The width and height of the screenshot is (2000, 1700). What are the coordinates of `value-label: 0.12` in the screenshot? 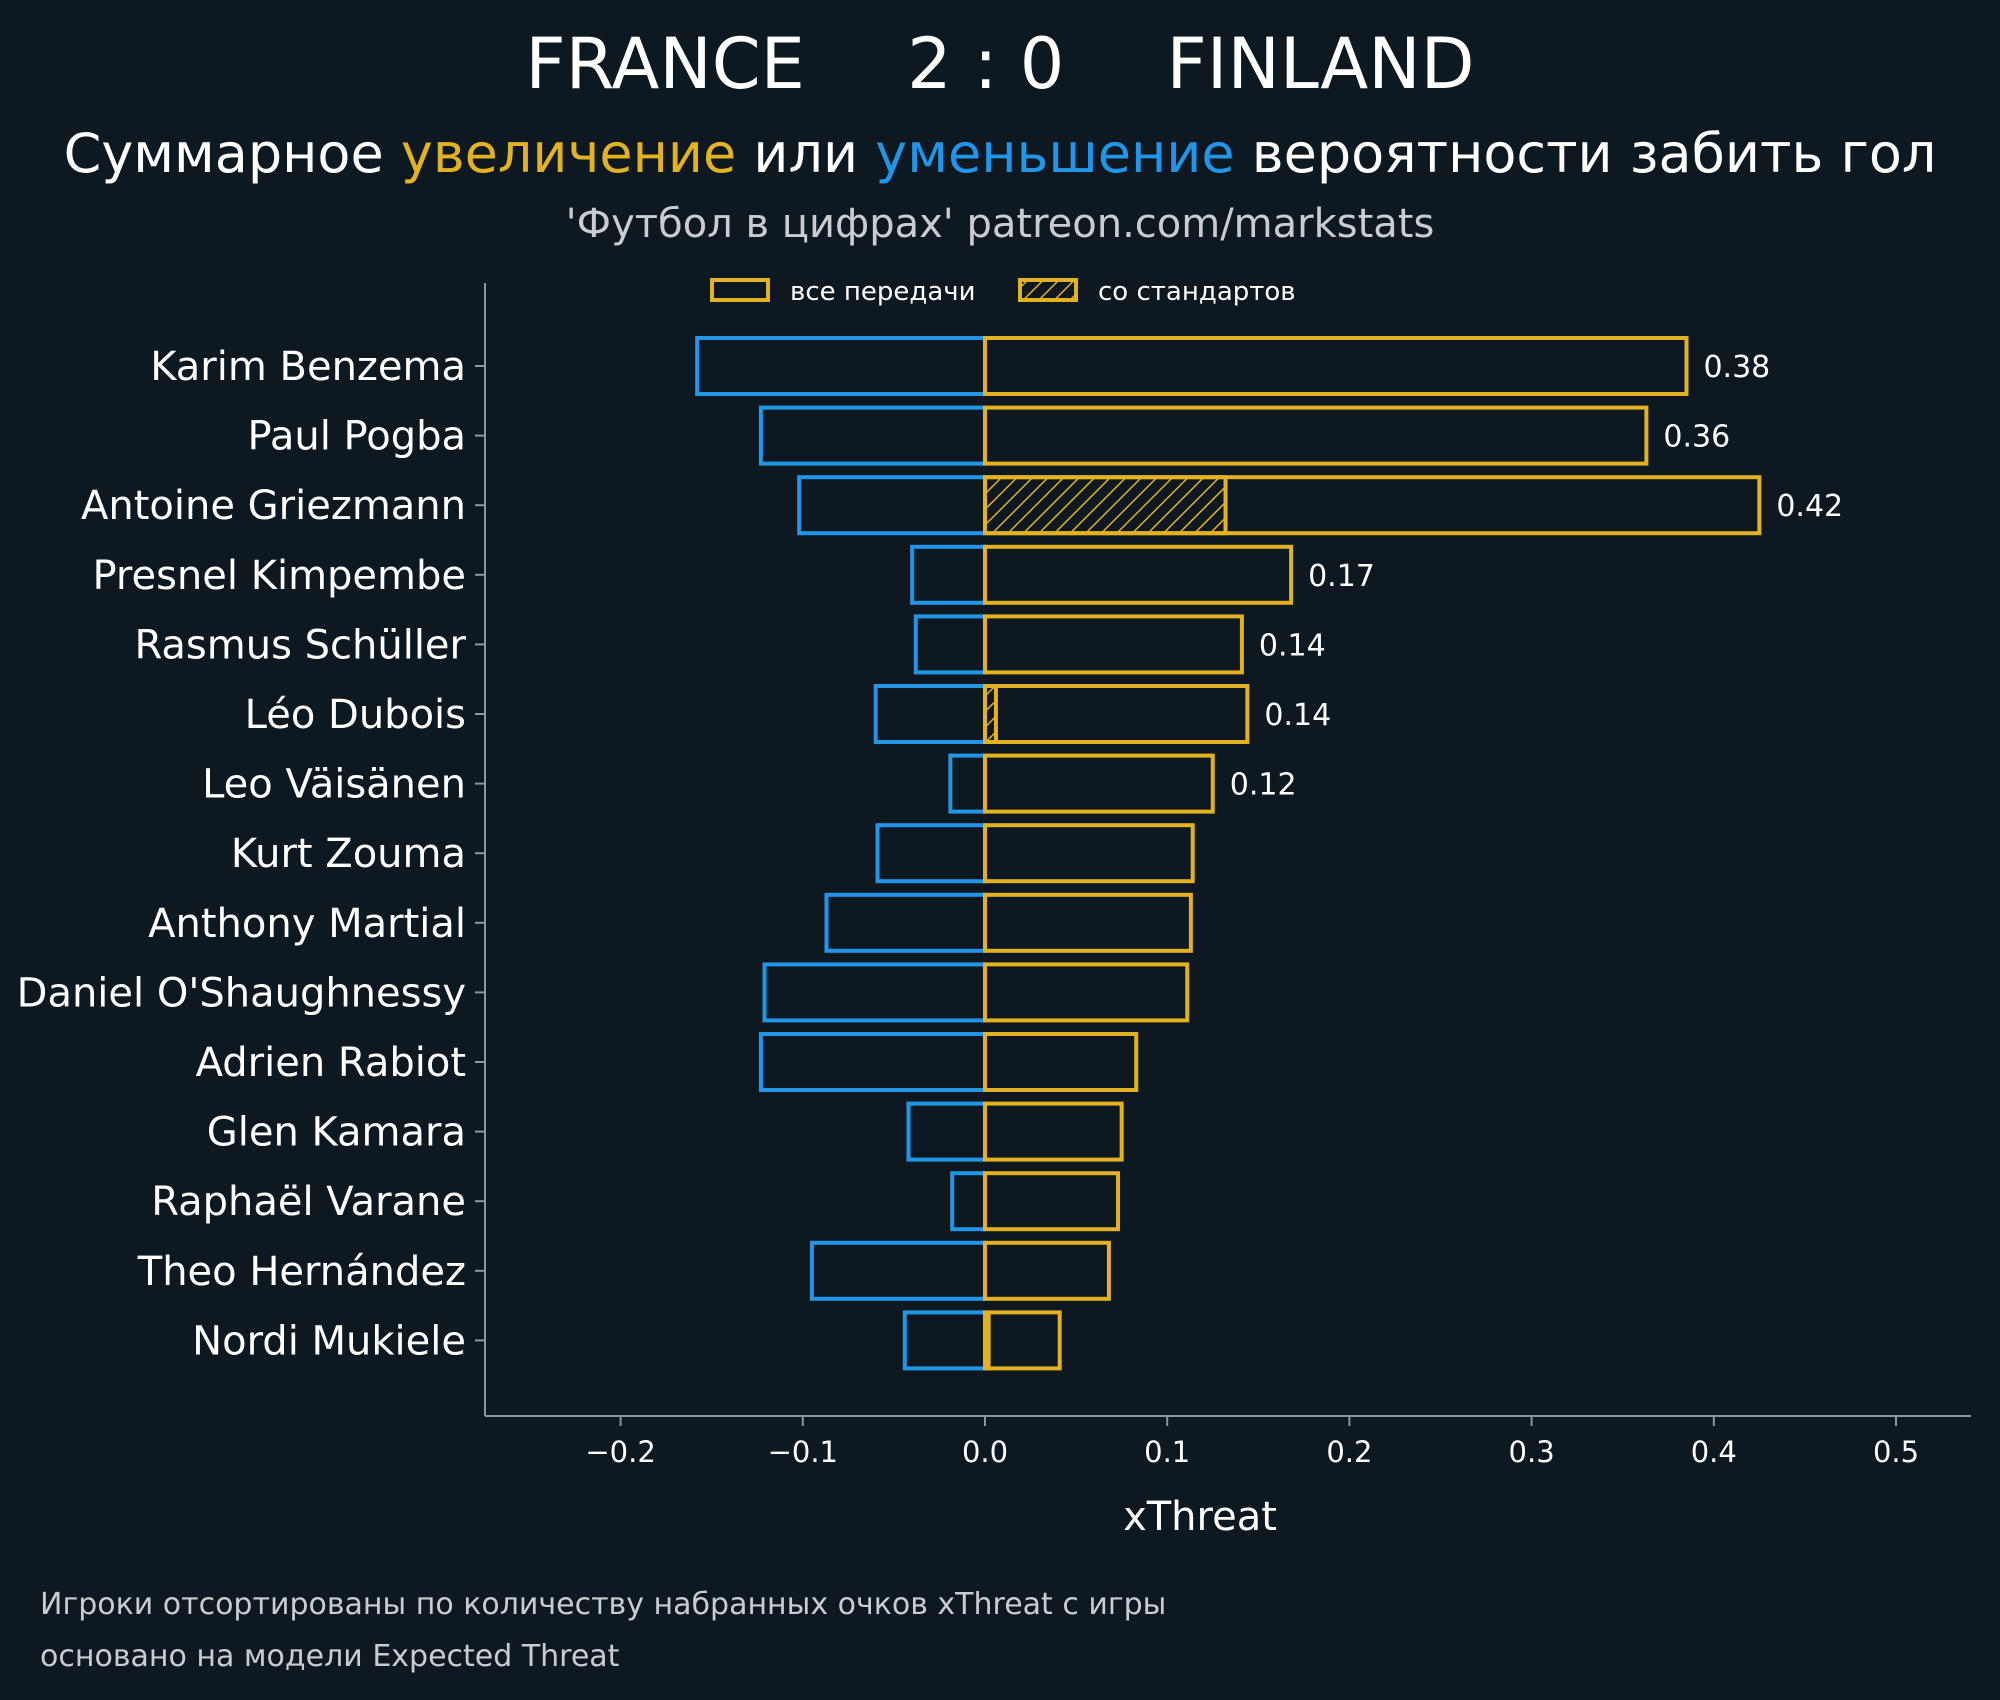 It's located at (1263, 785).